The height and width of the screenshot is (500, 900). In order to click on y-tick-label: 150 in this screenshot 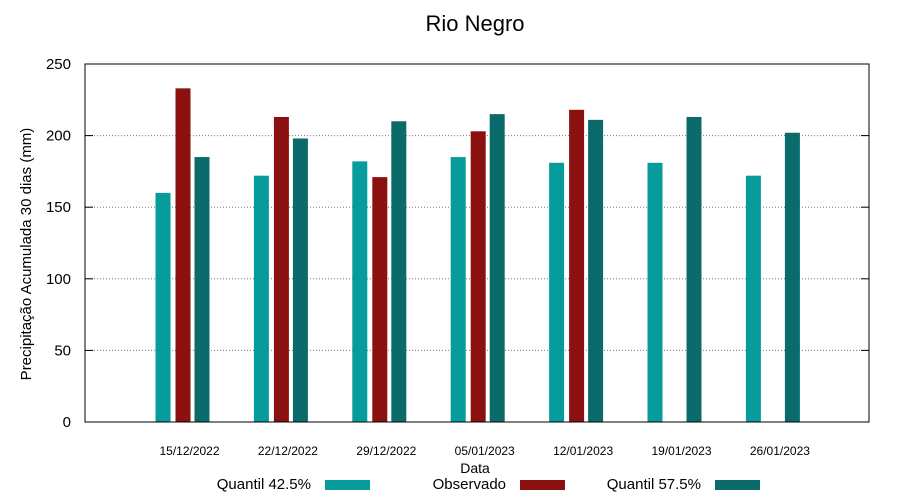, I will do `click(58, 207)`.